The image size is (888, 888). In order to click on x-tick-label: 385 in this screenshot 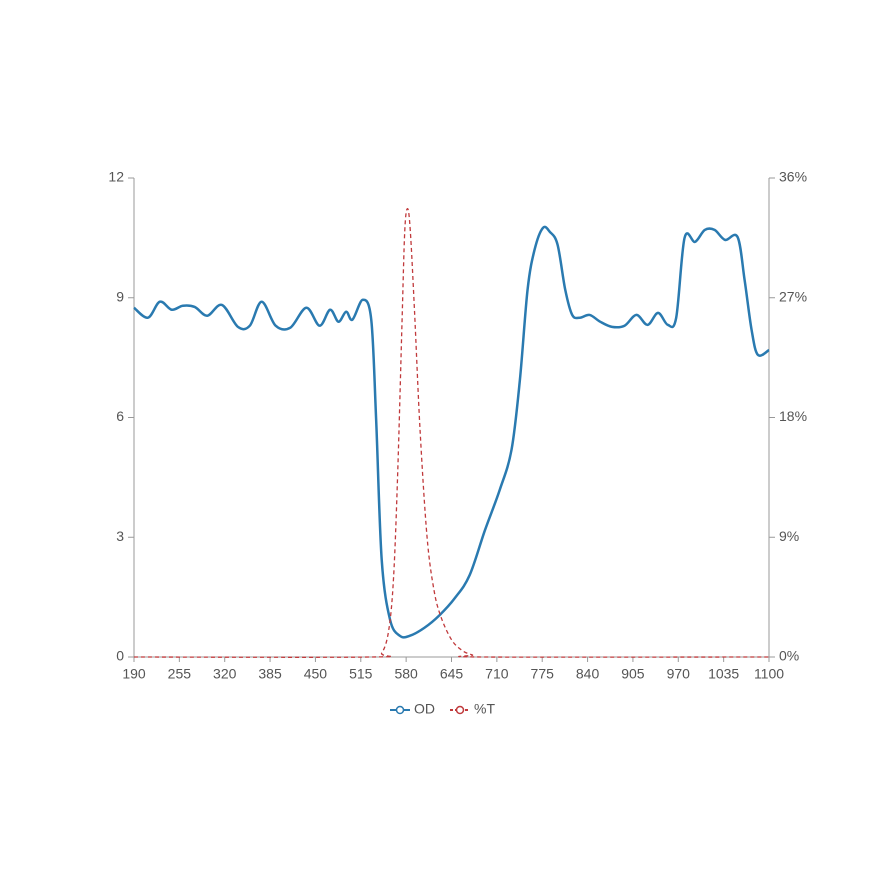, I will do `click(270, 674)`.